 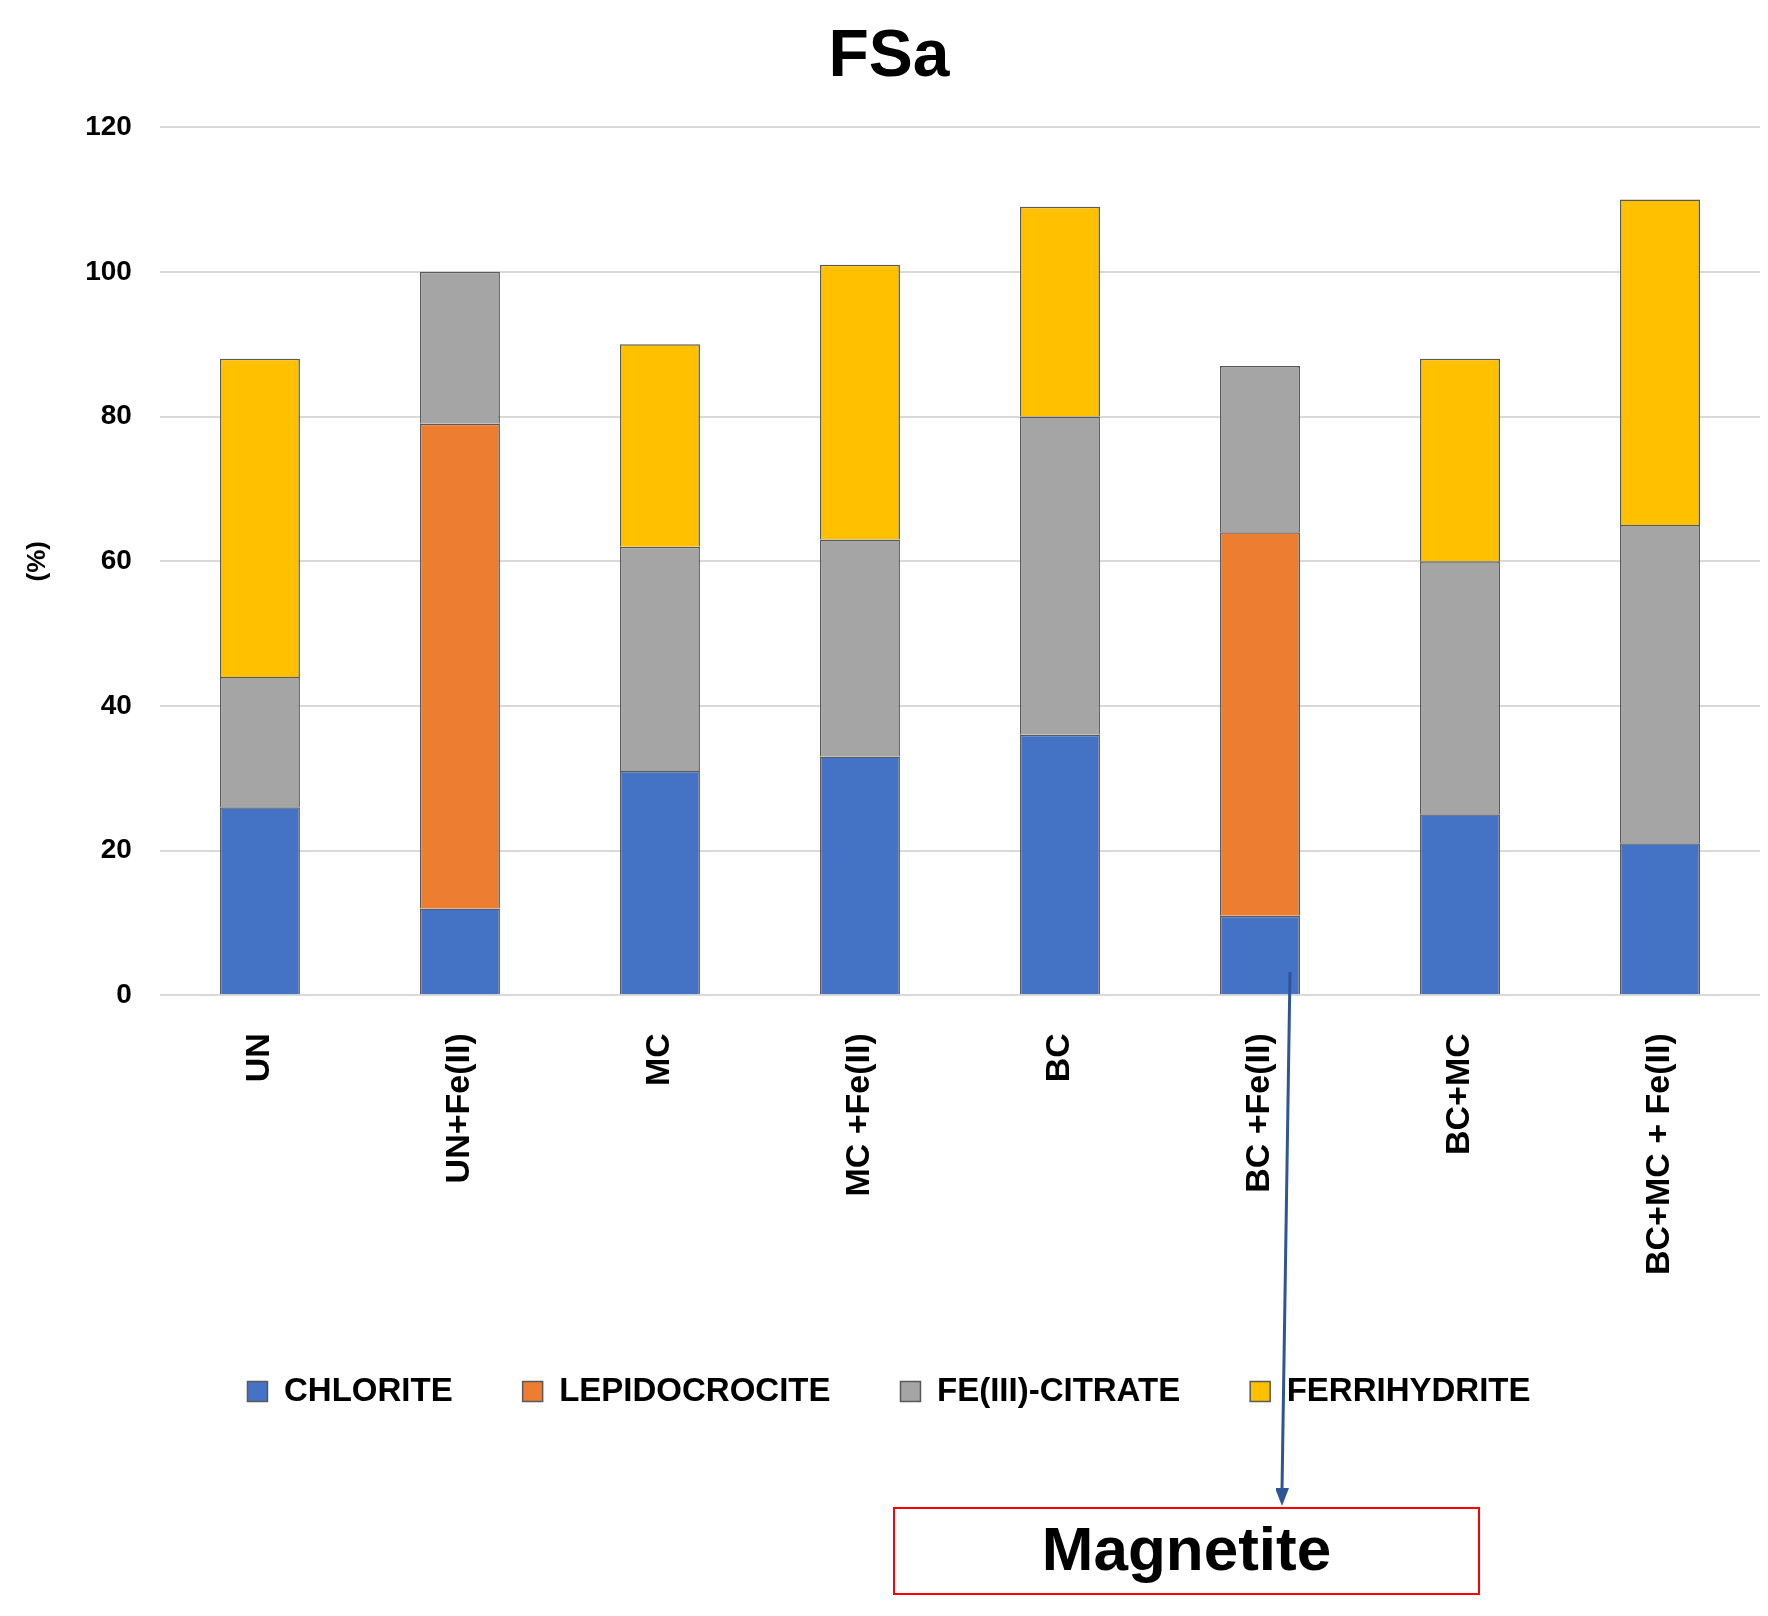 What do you see at coordinates (108, 270) in the screenshot?
I see `y-tick-label: 100` at bounding box center [108, 270].